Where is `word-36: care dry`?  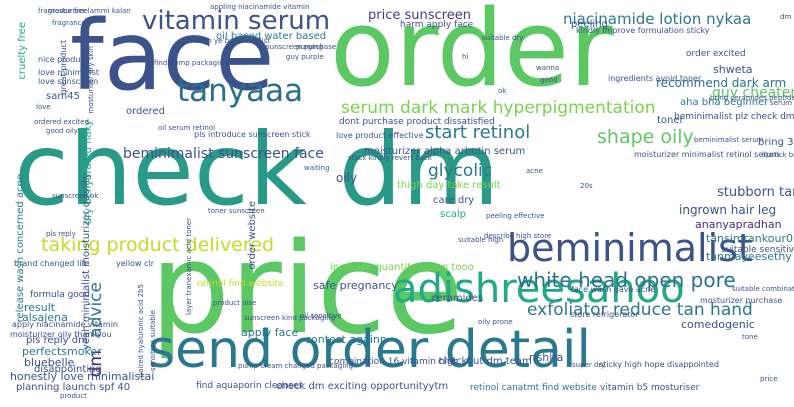 word-36: care dry is located at coordinates (454, 200).